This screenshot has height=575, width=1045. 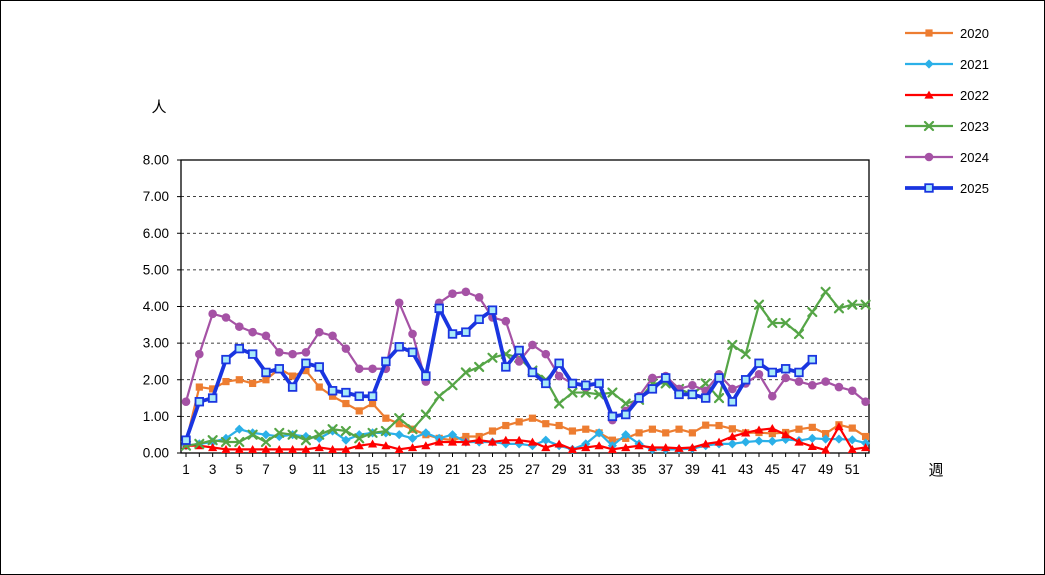 I want to click on legend-item-2023: 2023, so click(x=946, y=126).